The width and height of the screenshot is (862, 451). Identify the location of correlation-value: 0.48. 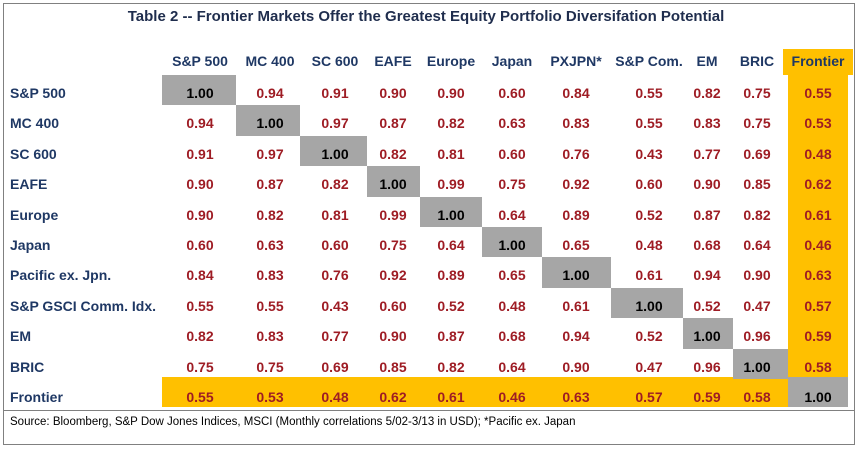
(512, 305).